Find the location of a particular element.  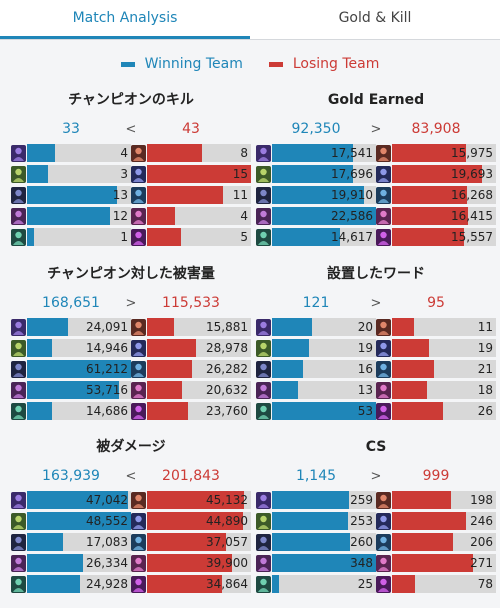

stat-bar-track: 53 is located at coordinates (324, 411).